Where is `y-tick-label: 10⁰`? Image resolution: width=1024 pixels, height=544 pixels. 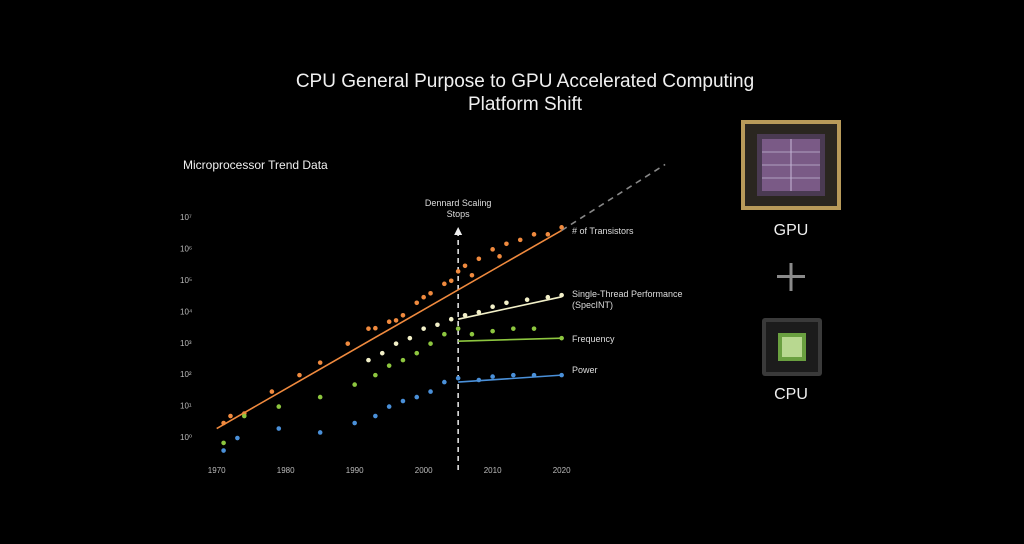
y-tick-label: 10⁰ is located at coordinates (186, 437).